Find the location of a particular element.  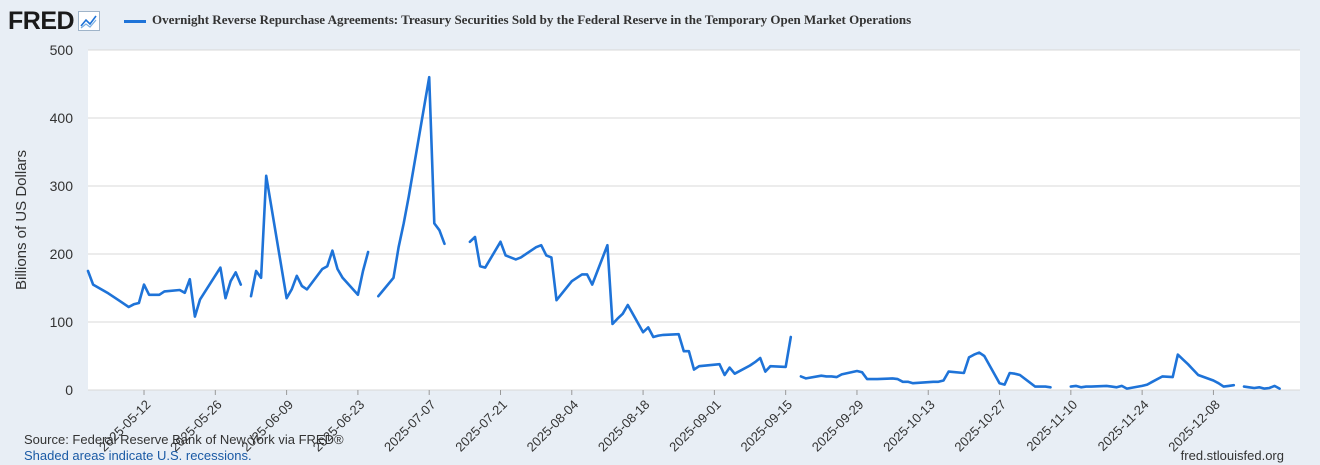

x-tick-label: 2025-11-10 is located at coordinates (1051, 425).